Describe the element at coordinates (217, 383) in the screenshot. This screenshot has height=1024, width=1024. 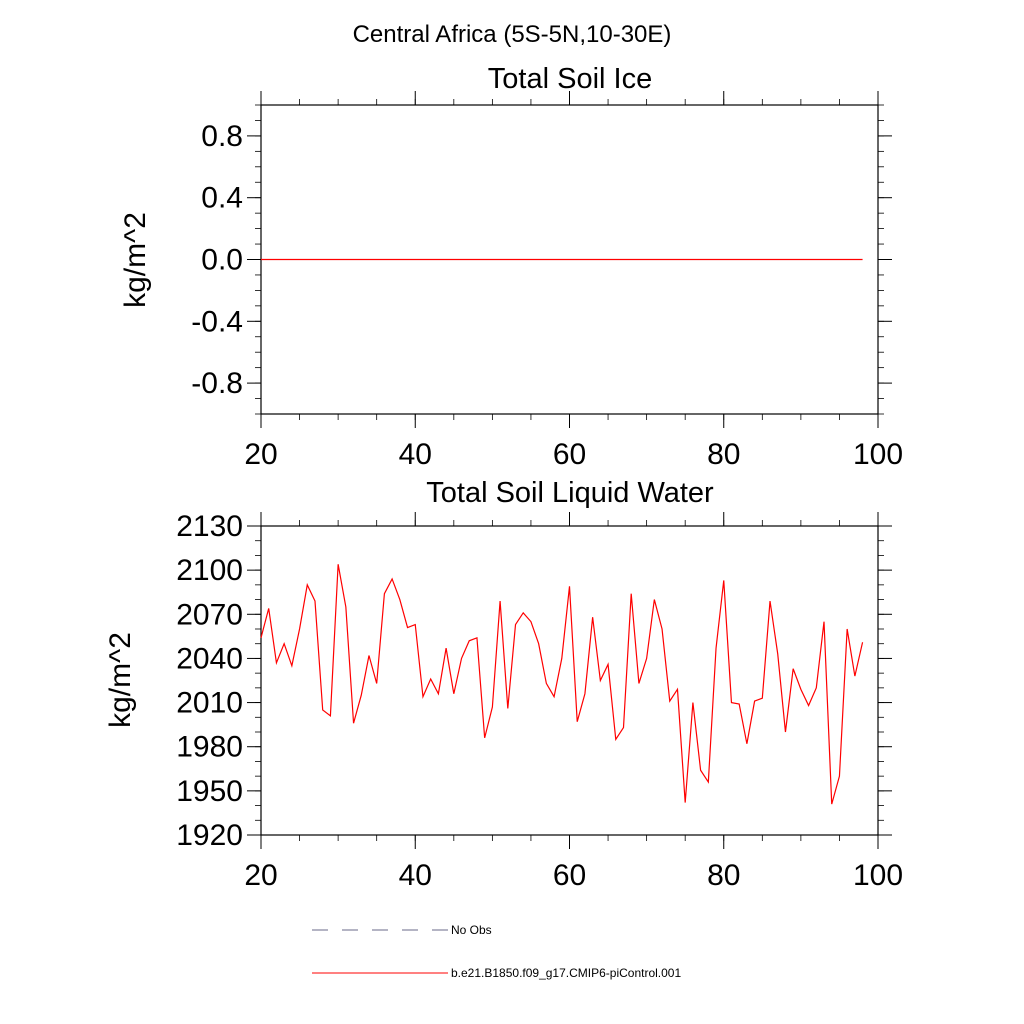
I see `y-tick-label: -0.8` at that location.